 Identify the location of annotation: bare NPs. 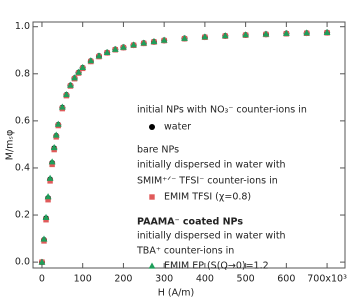
(158, 150).